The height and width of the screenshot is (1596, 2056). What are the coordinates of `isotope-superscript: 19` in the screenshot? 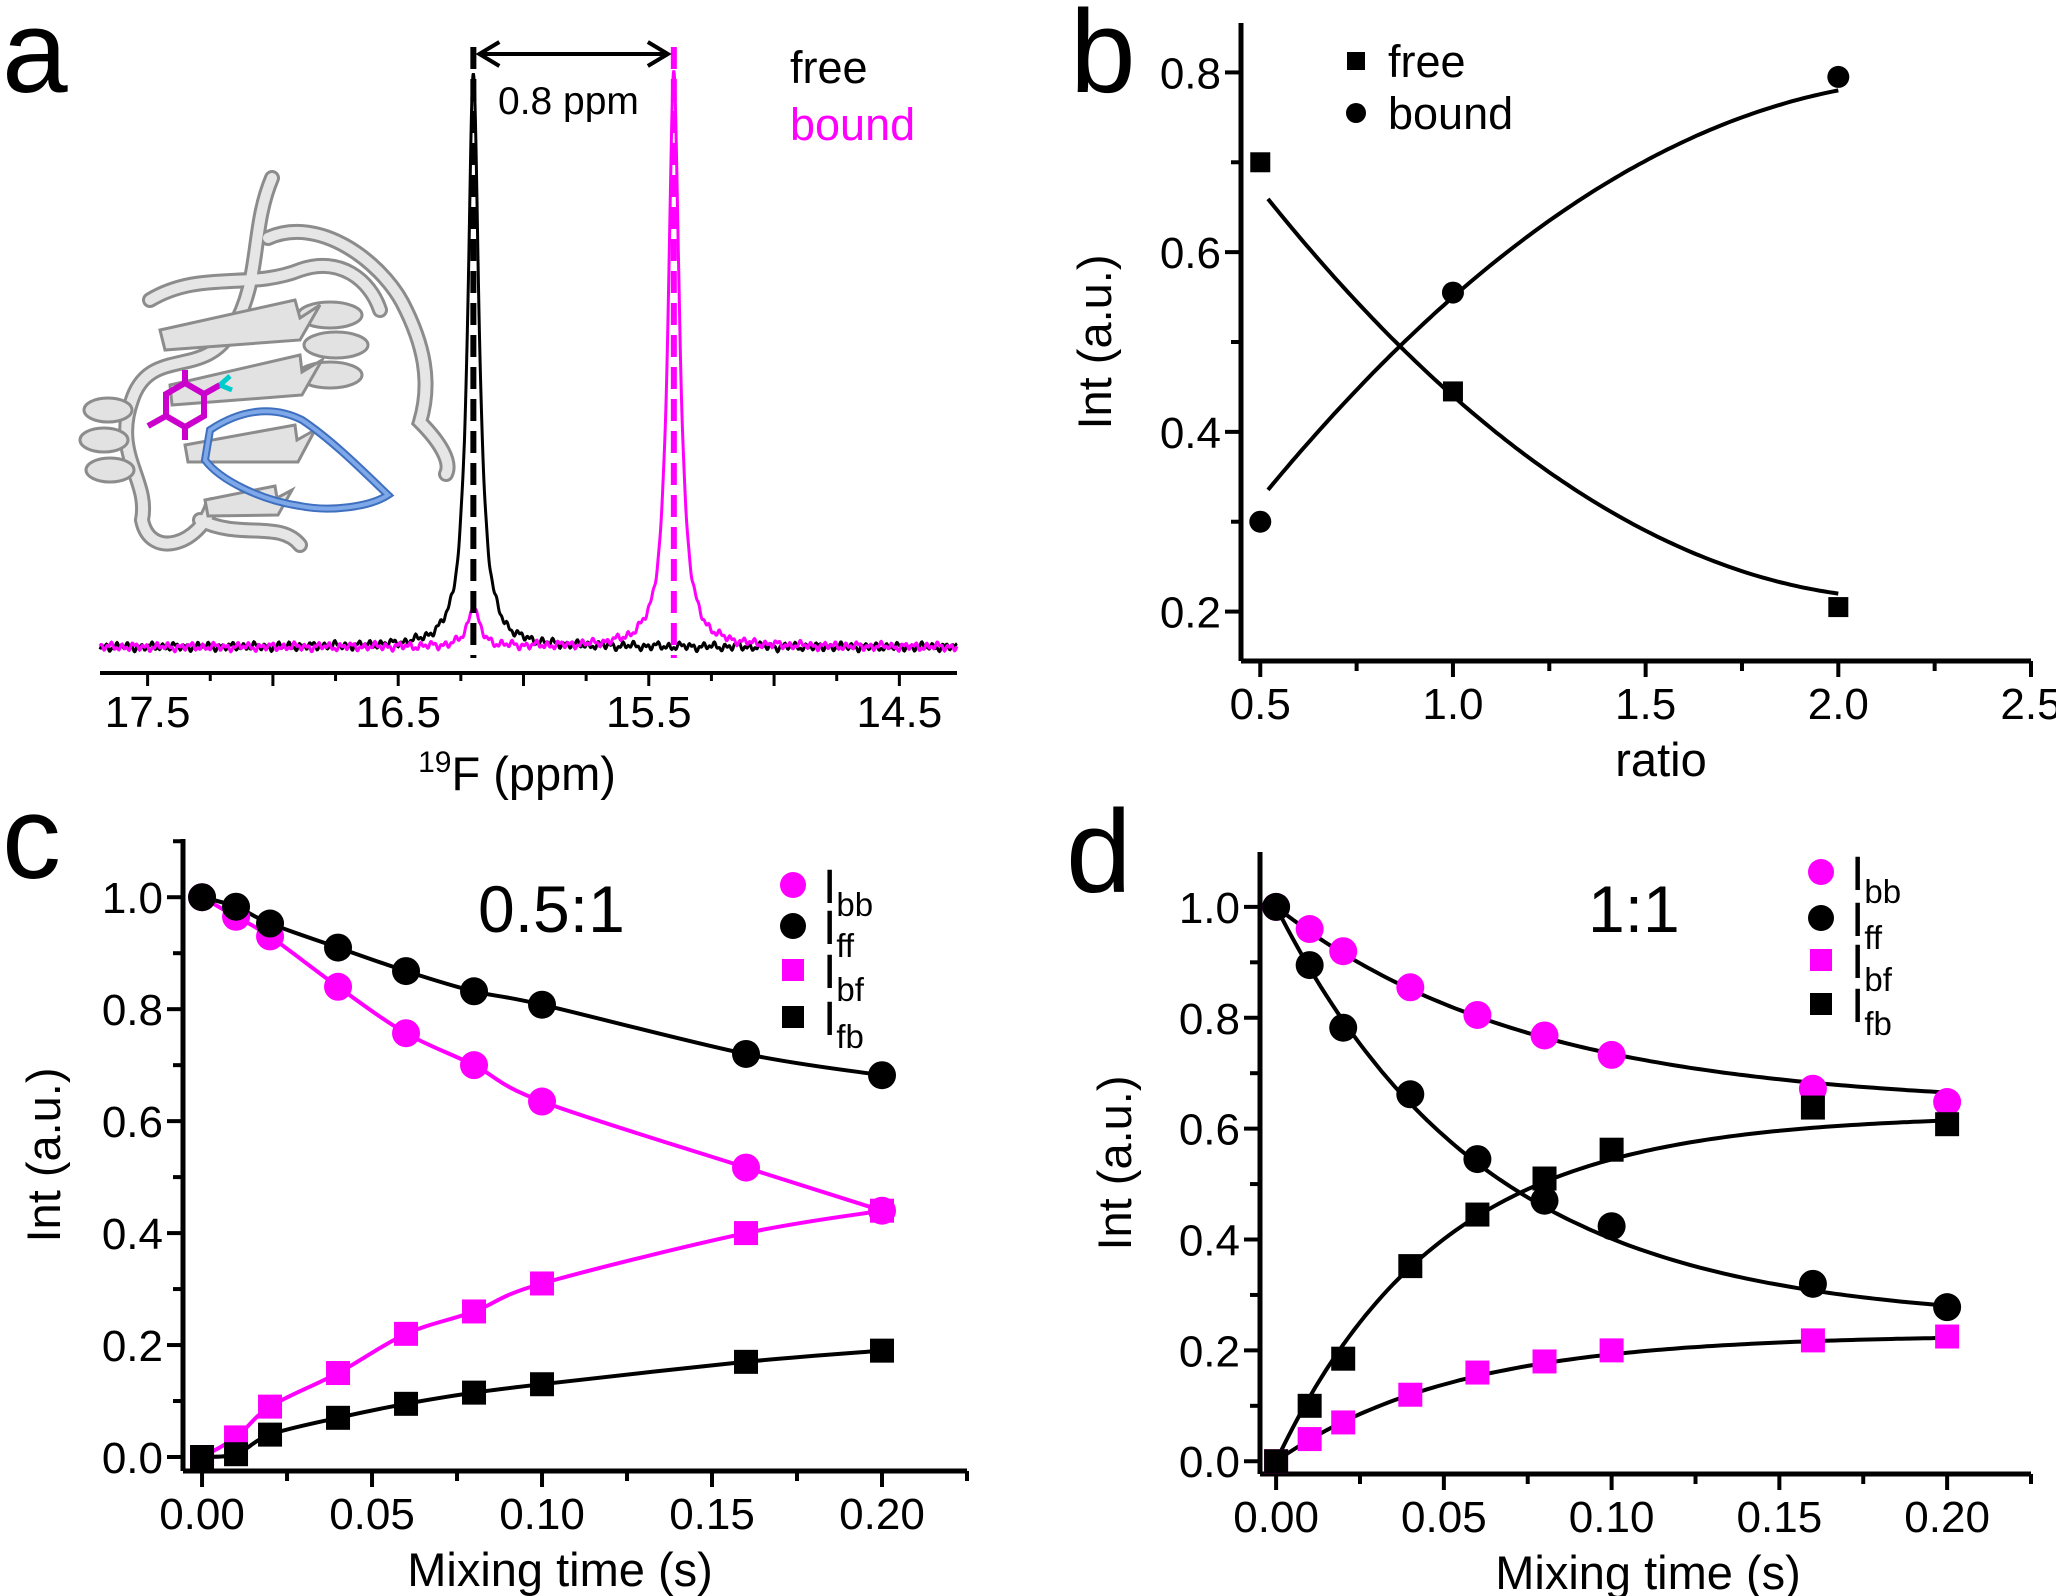 It's located at (434, 762).